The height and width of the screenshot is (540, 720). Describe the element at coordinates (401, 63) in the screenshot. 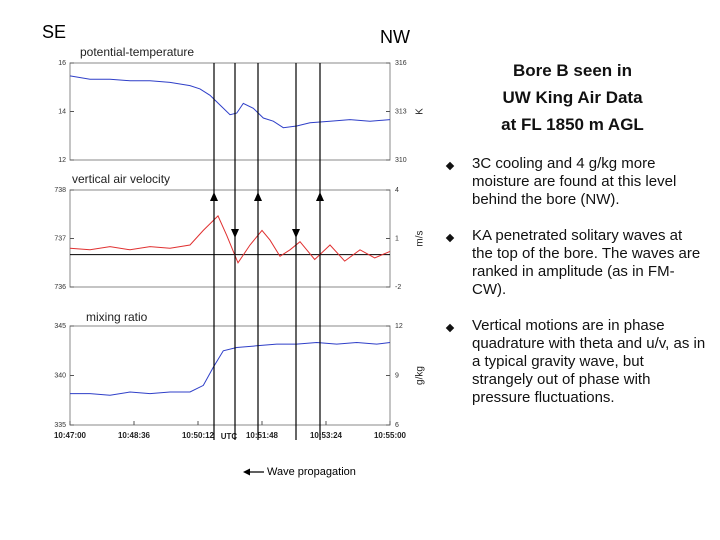

I see `y2-tick-label: 316` at that location.